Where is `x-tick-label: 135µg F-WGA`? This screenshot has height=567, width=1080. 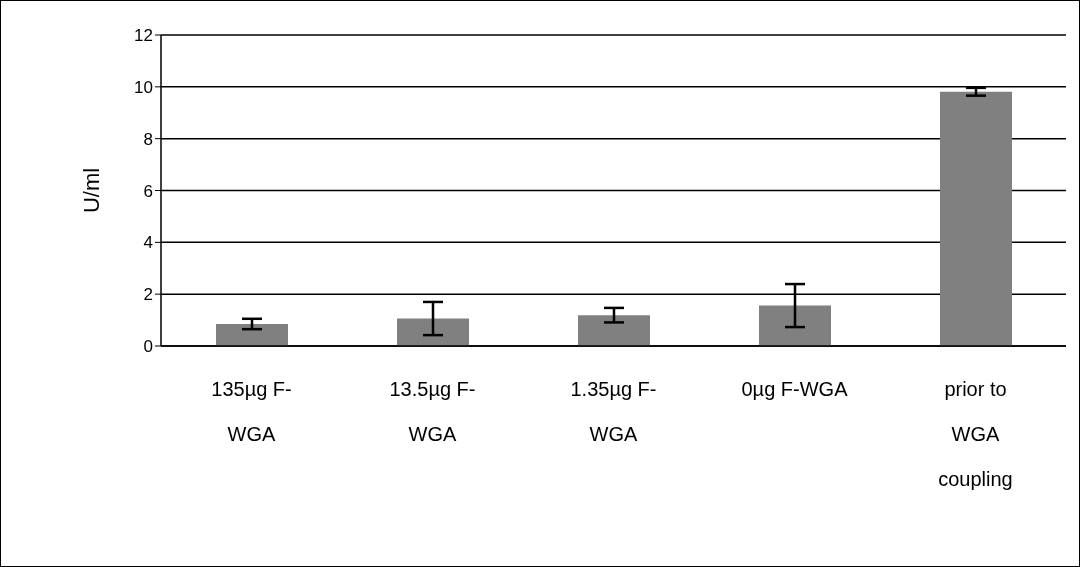 x-tick-label: 135µg F-WGA is located at coordinates (251, 411).